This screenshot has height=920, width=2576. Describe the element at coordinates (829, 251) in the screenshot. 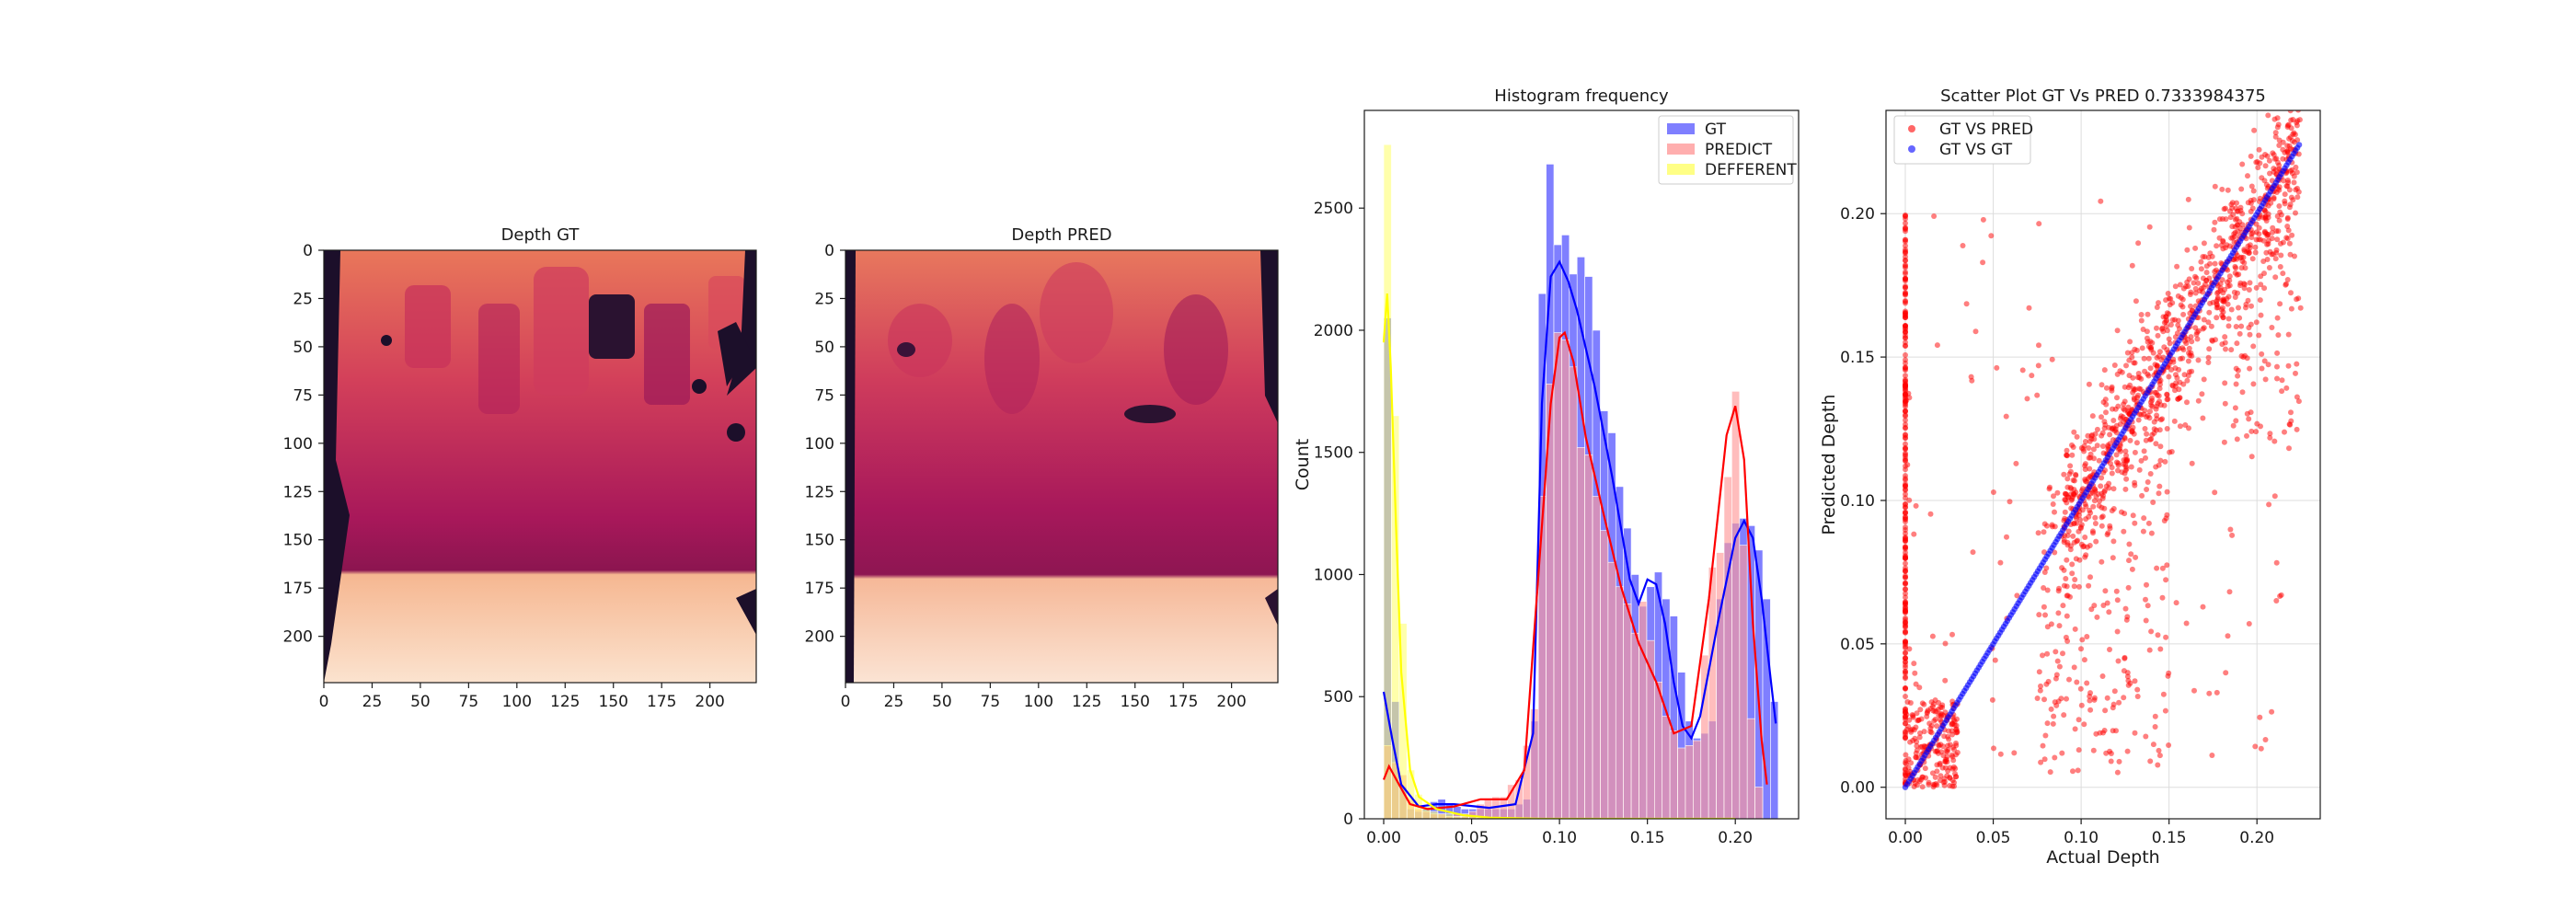

I see `y-tick-label: 0` at that location.